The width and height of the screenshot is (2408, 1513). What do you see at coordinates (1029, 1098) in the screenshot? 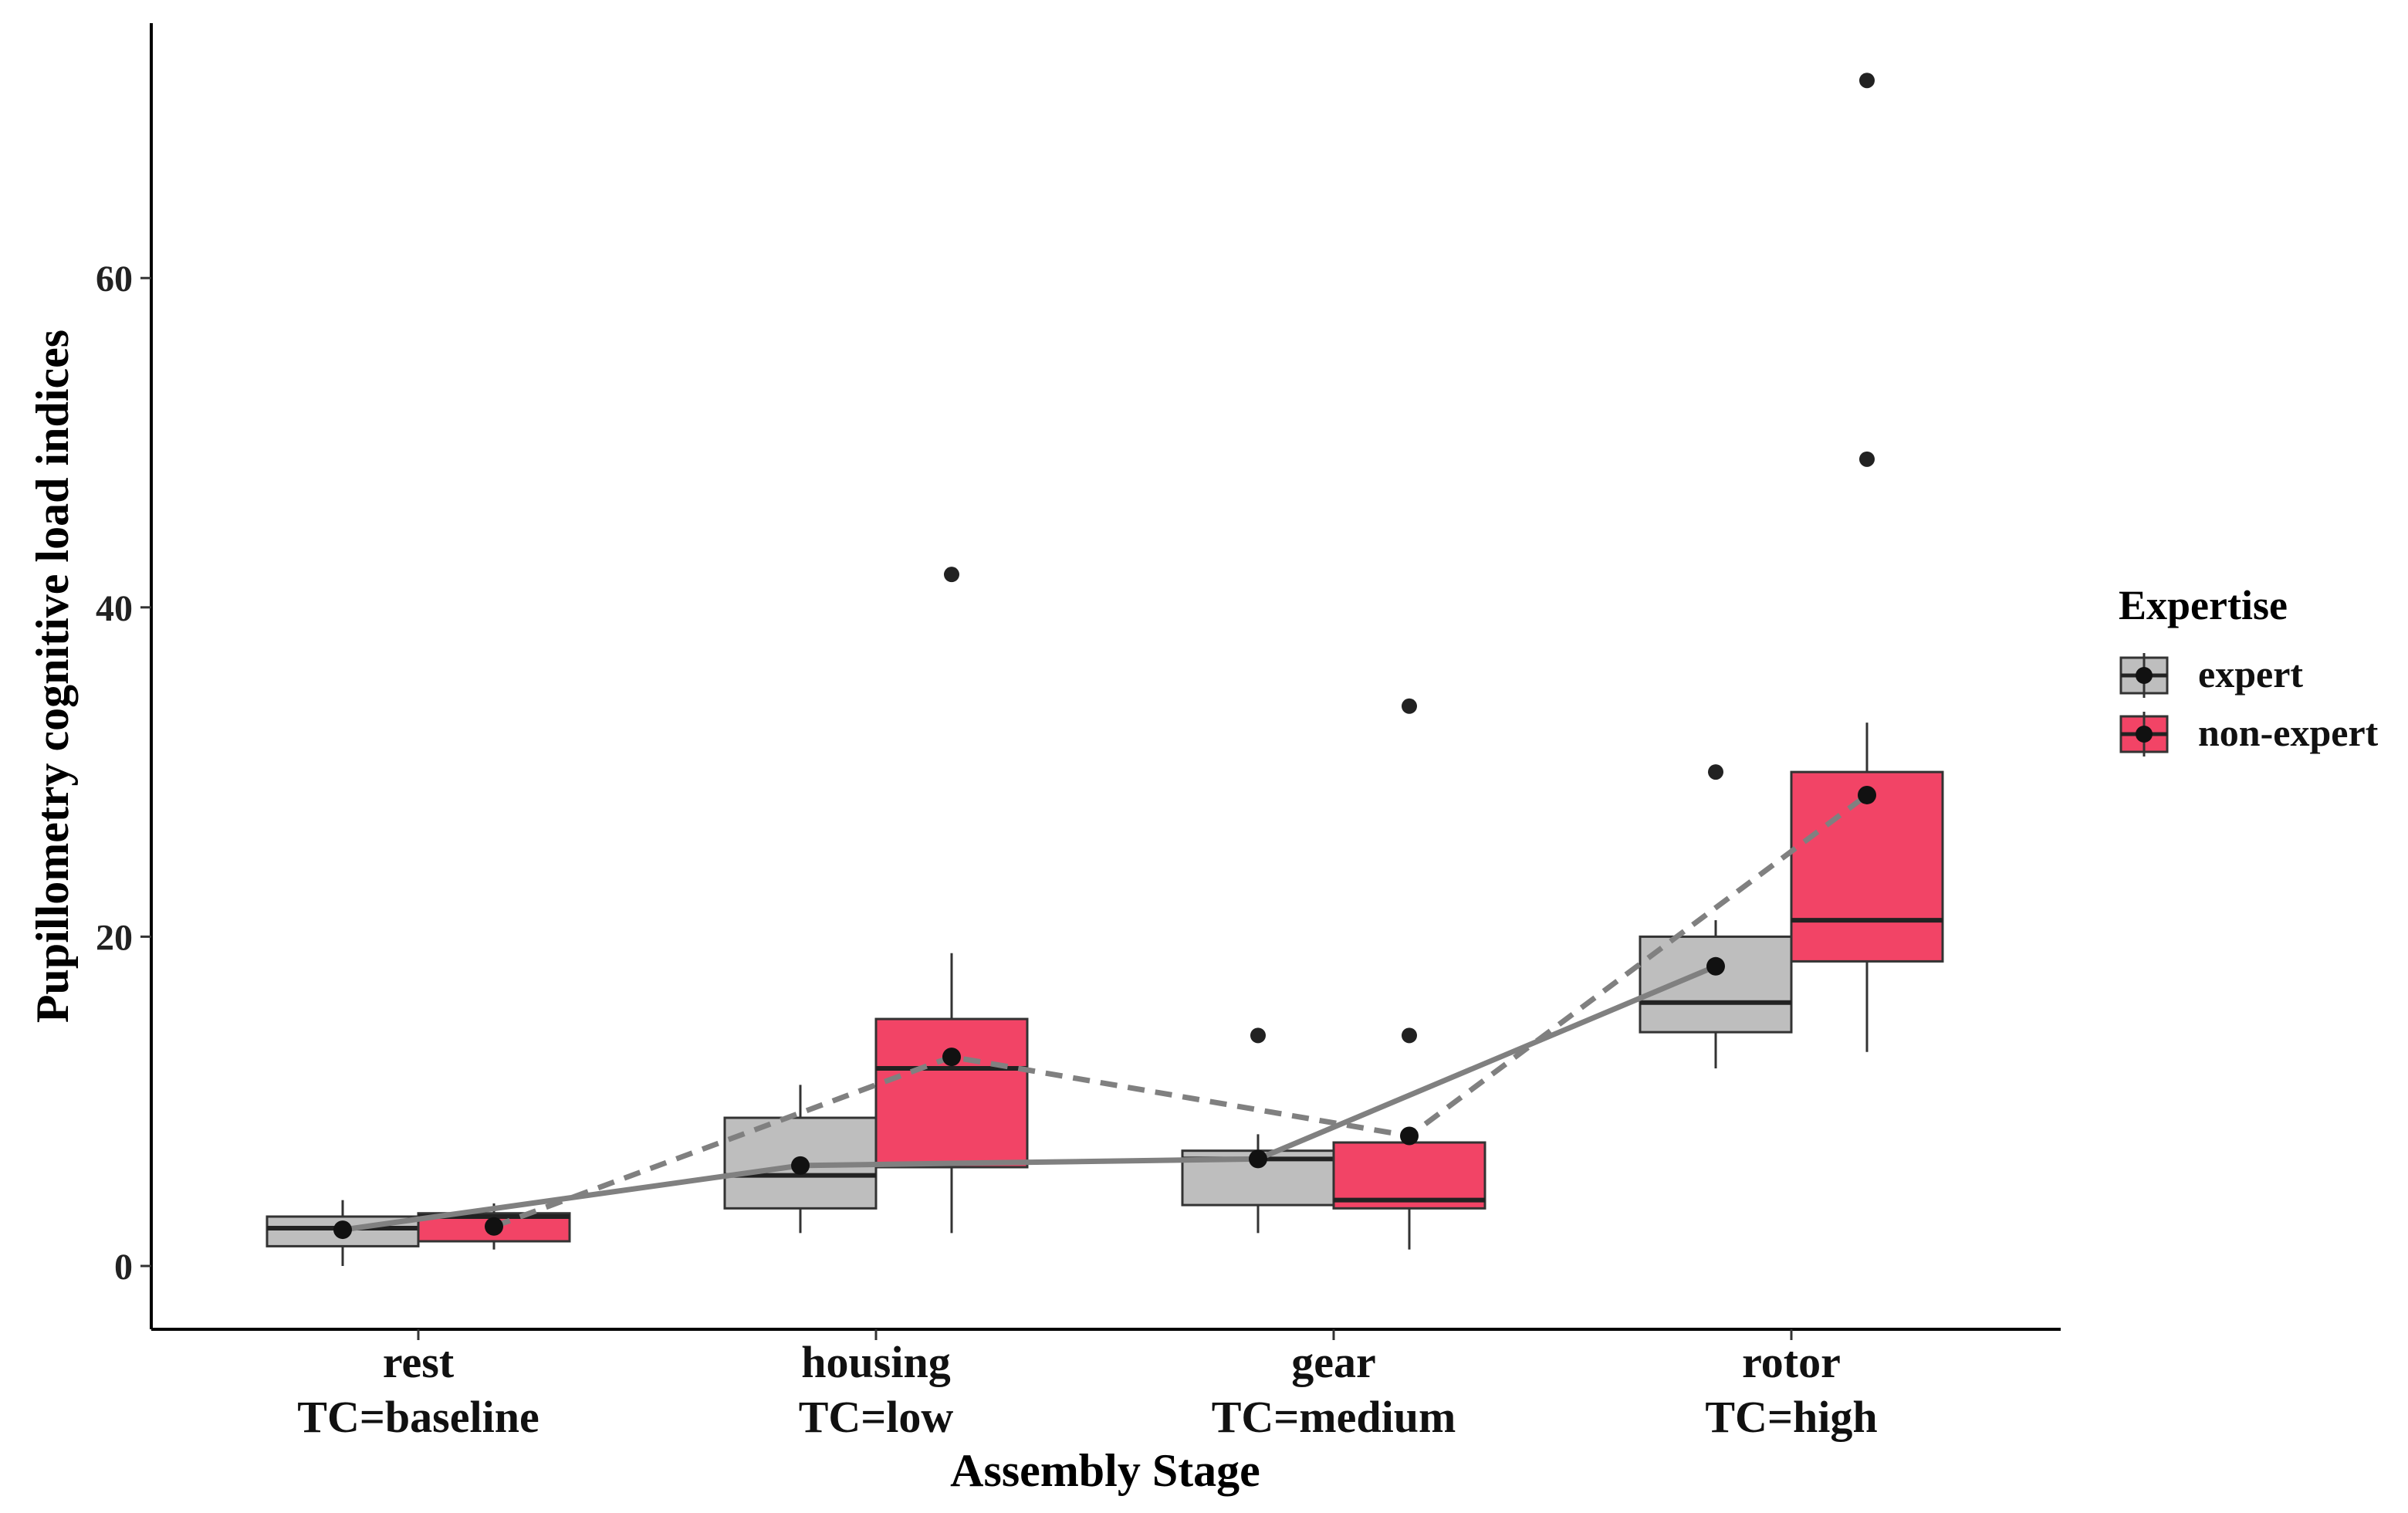
I see `mean-line-expert` at bounding box center [1029, 1098].